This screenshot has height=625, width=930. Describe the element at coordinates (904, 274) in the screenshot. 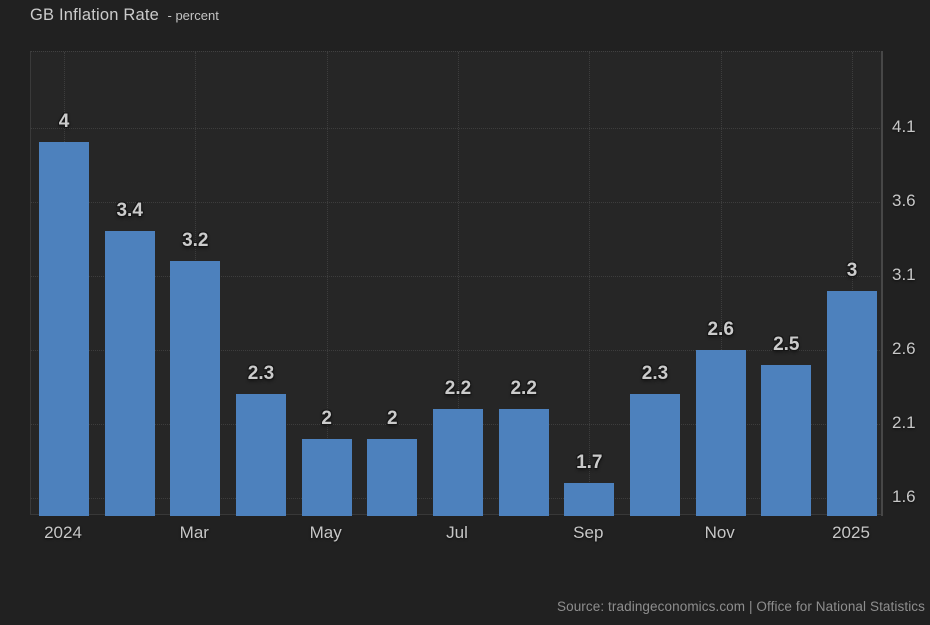

I see `y-axis-label: 3.1` at that location.